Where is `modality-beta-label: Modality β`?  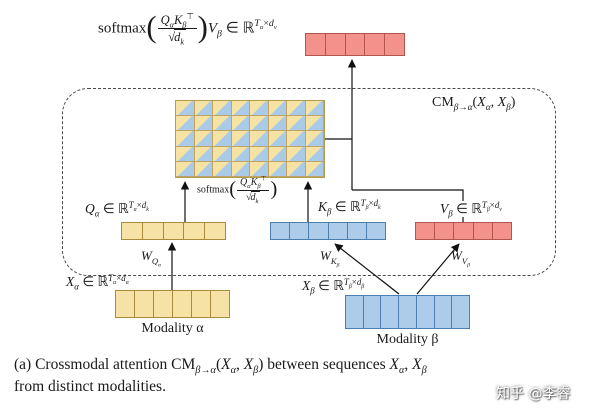 modality-beta-label: Modality β is located at coordinates (407, 339).